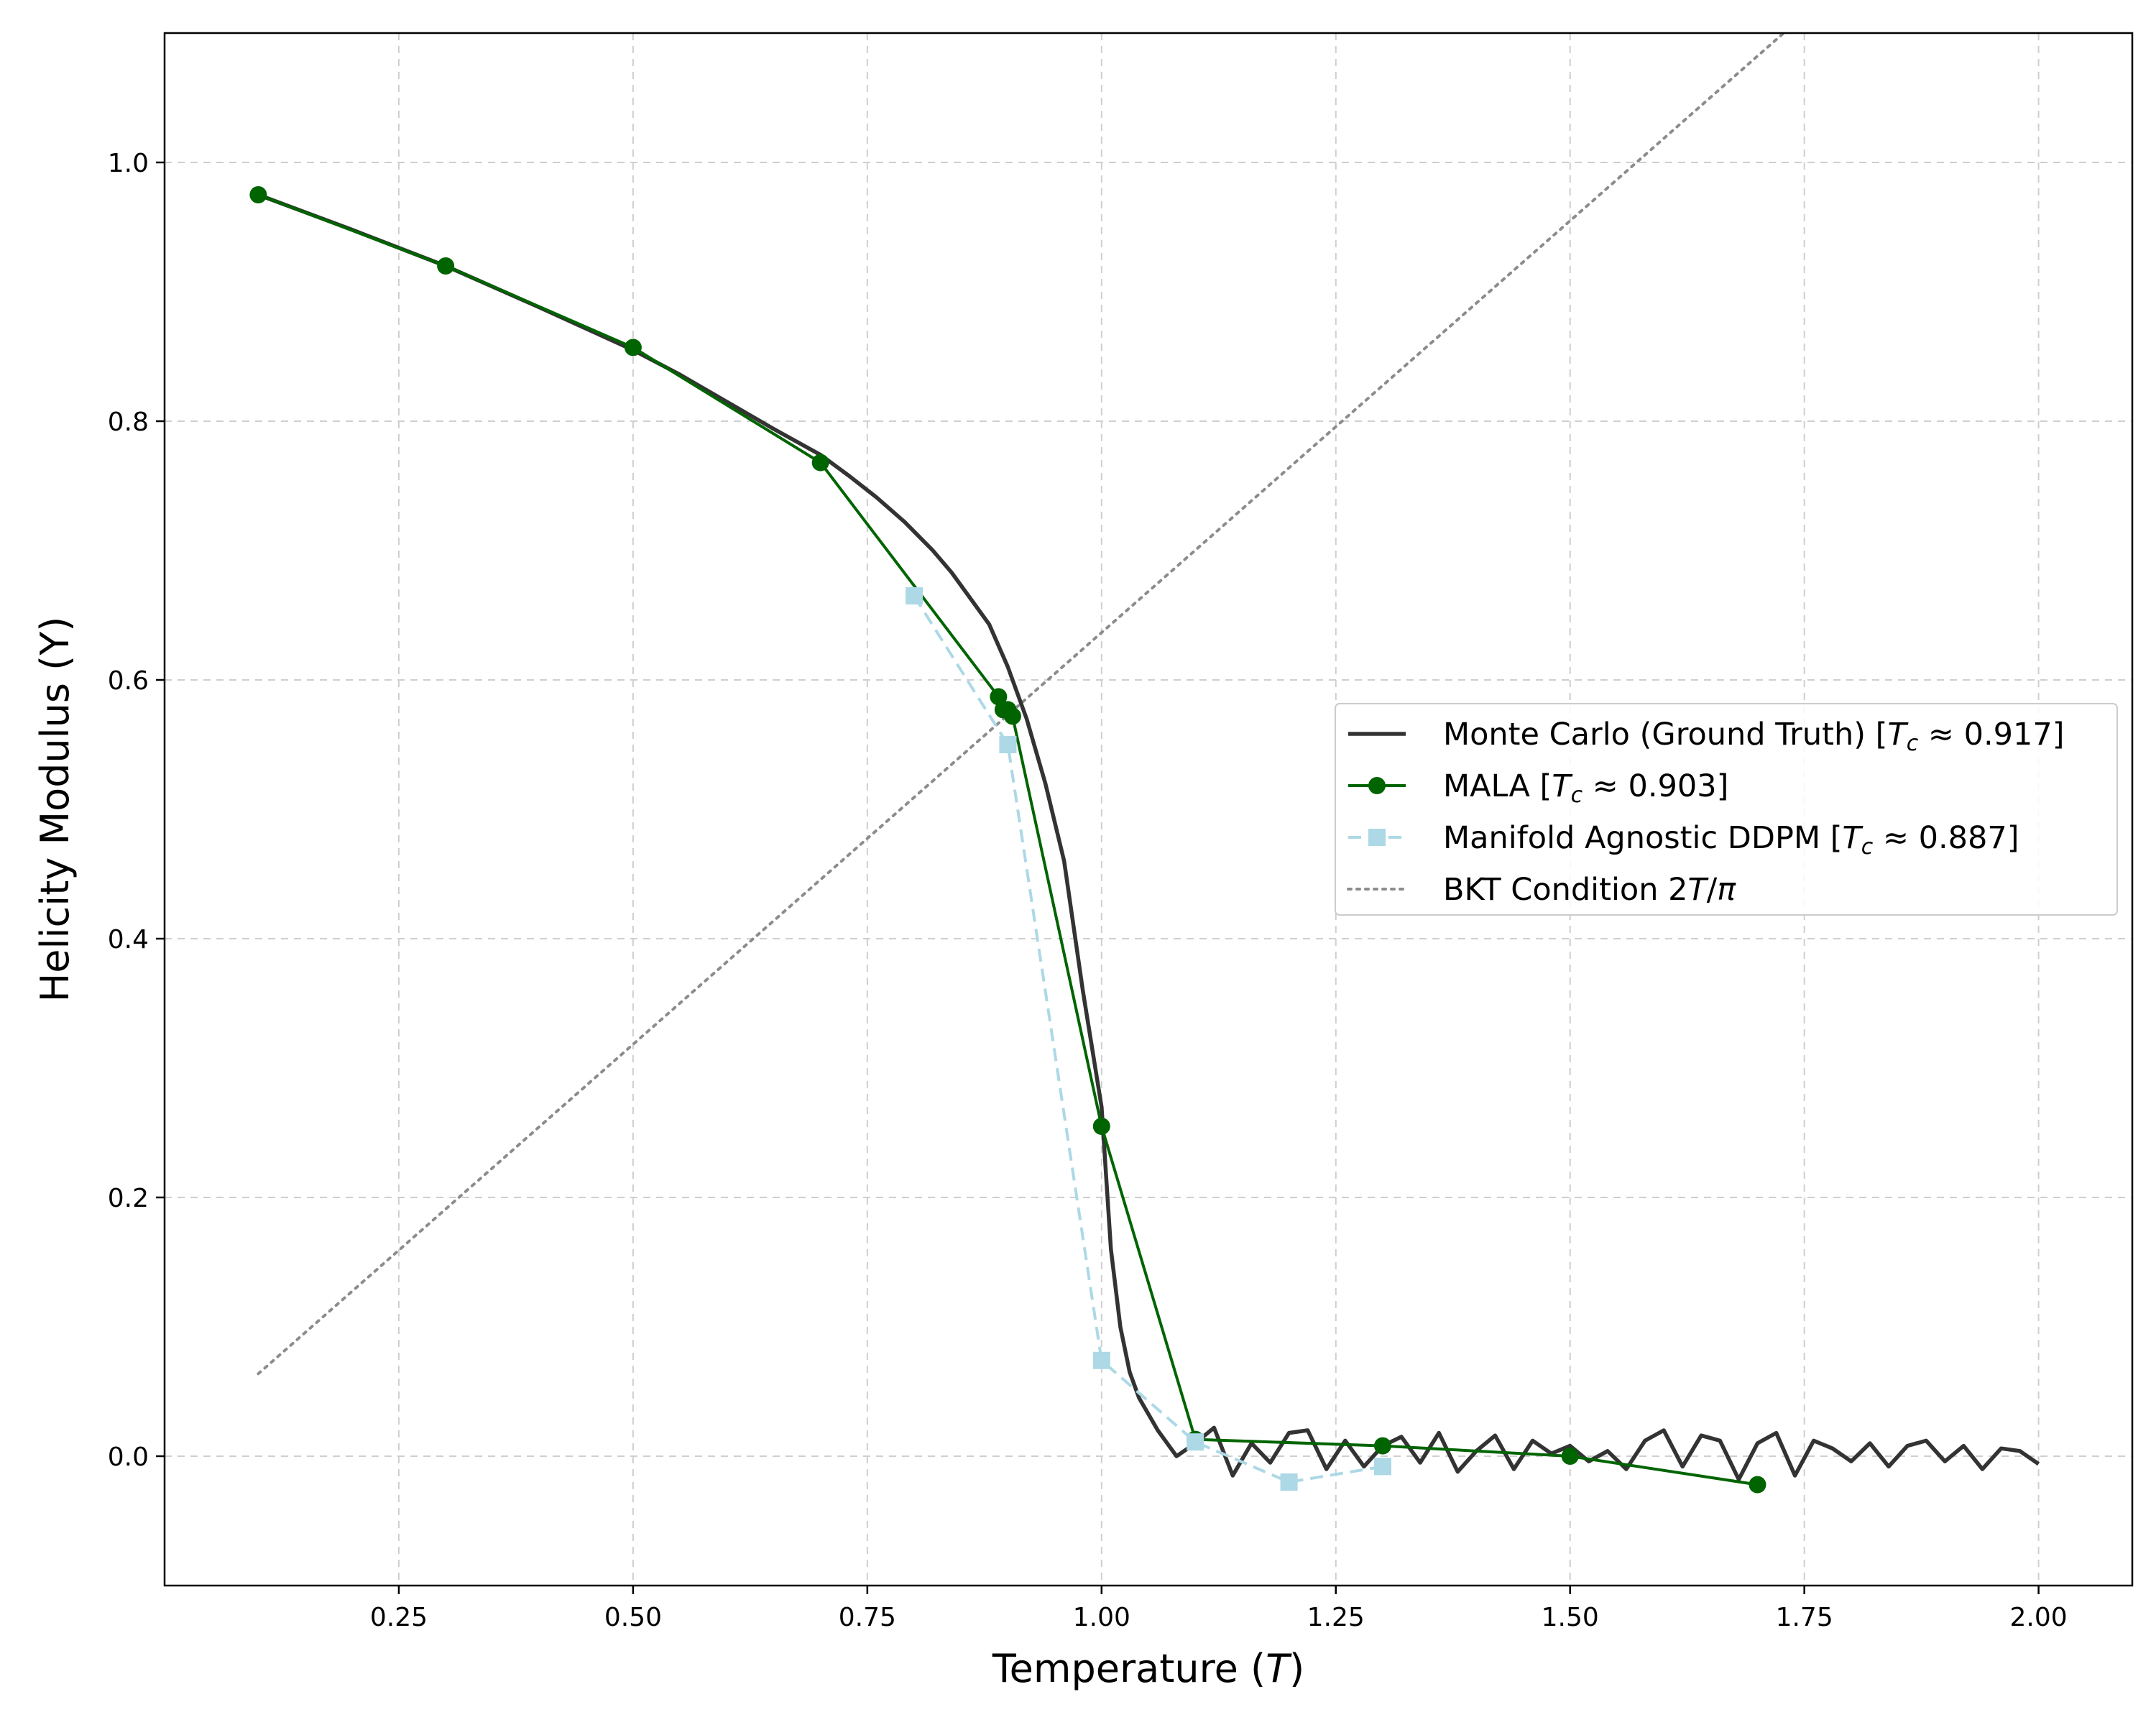 The image size is (2156, 1725). I want to click on ddpm-series-line, so click(1148, 1039).